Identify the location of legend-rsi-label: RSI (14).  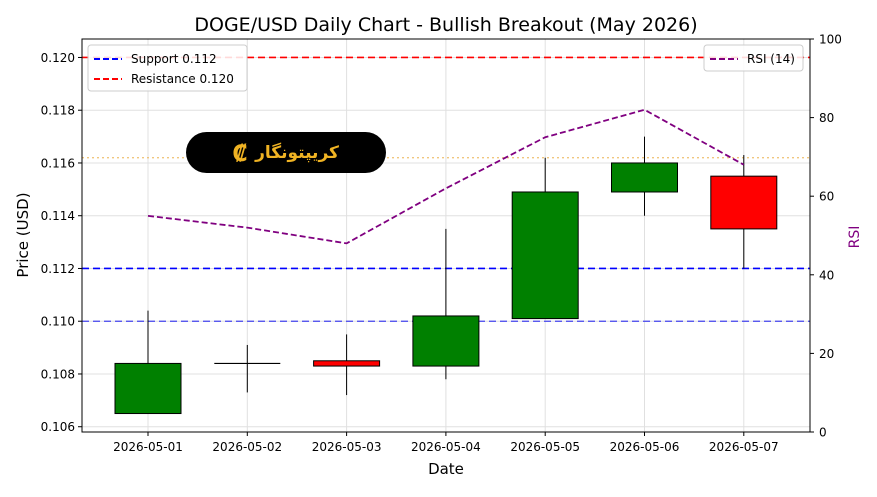
(771, 59).